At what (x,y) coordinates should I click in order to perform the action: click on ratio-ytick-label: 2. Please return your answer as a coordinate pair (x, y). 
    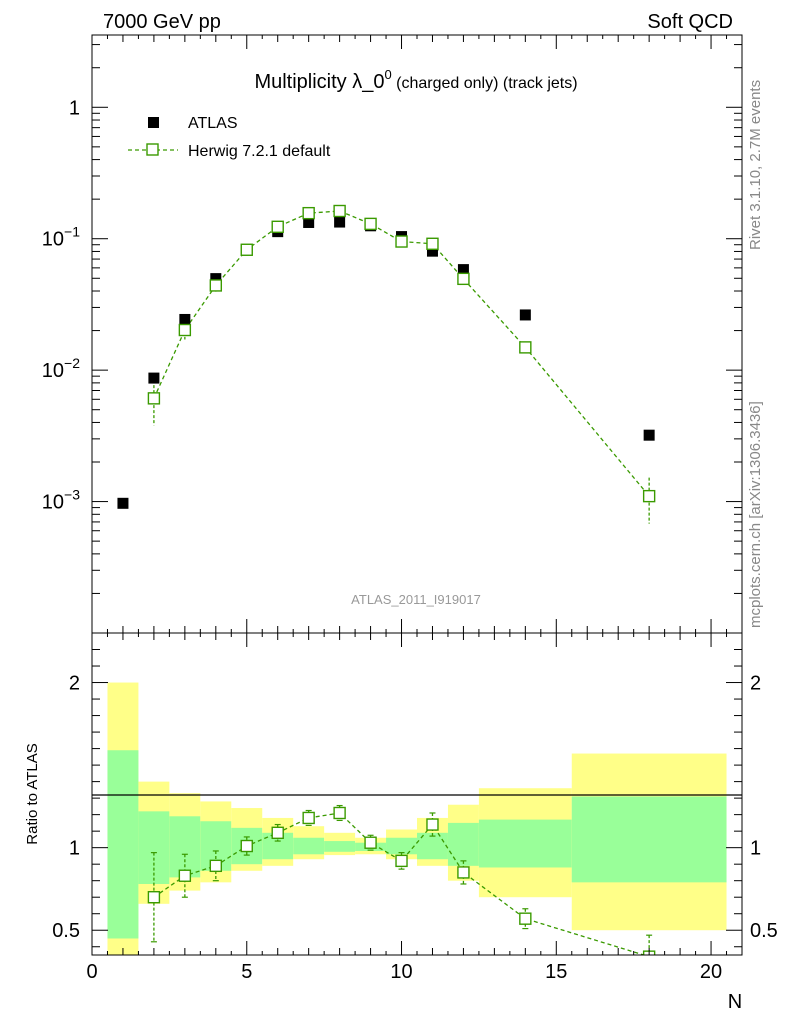
    Looking at the image, I should click on (74, 684).